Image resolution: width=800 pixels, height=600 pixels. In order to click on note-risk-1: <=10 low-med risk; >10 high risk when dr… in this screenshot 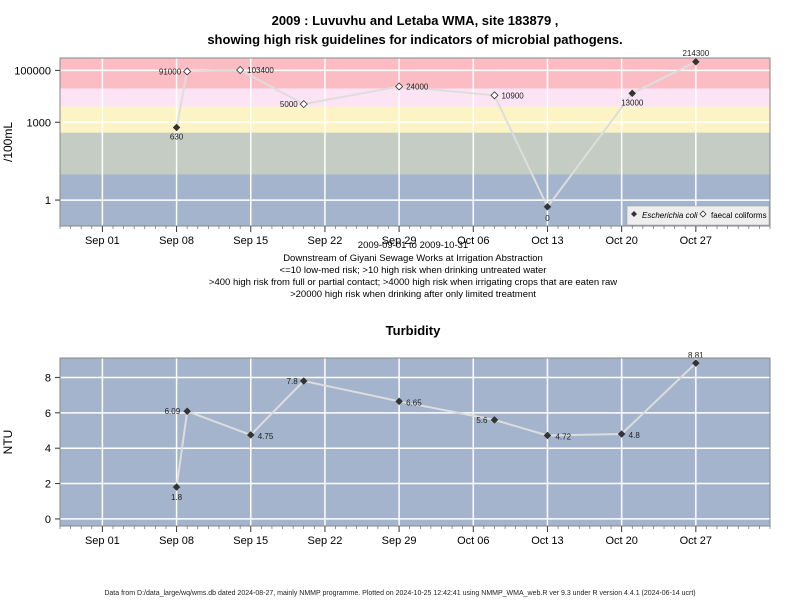, I will do `click(413, 270)`.